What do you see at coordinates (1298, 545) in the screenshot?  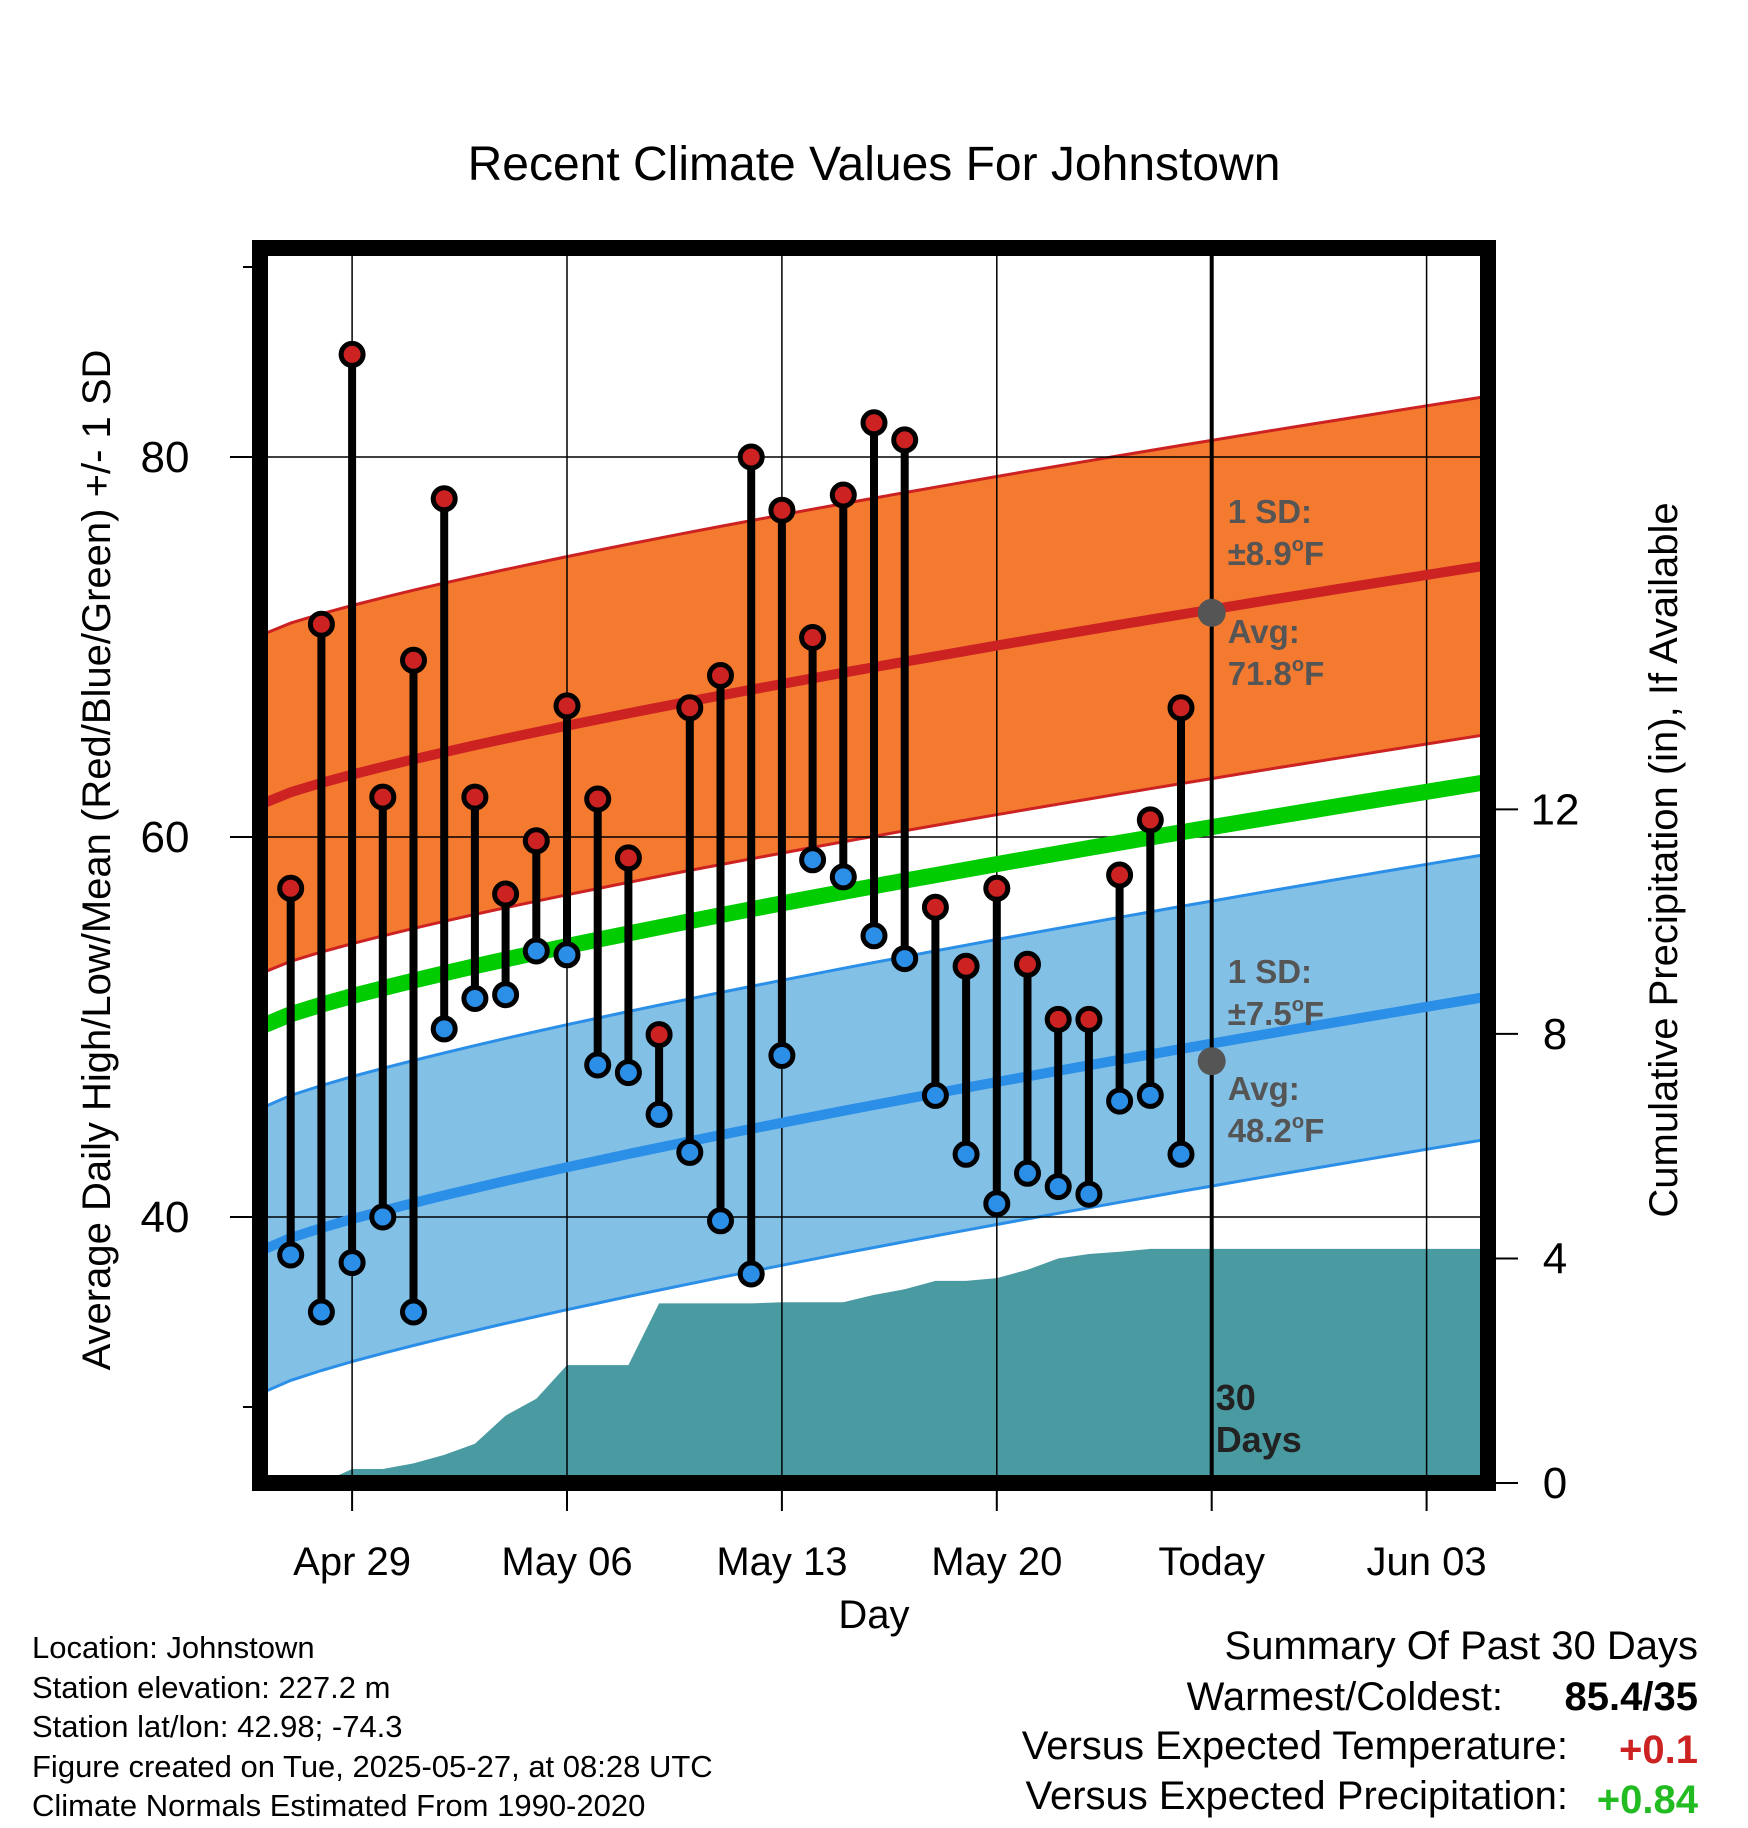 I see `high-sd-value-degree: o` at bounding box center [1298, 545].